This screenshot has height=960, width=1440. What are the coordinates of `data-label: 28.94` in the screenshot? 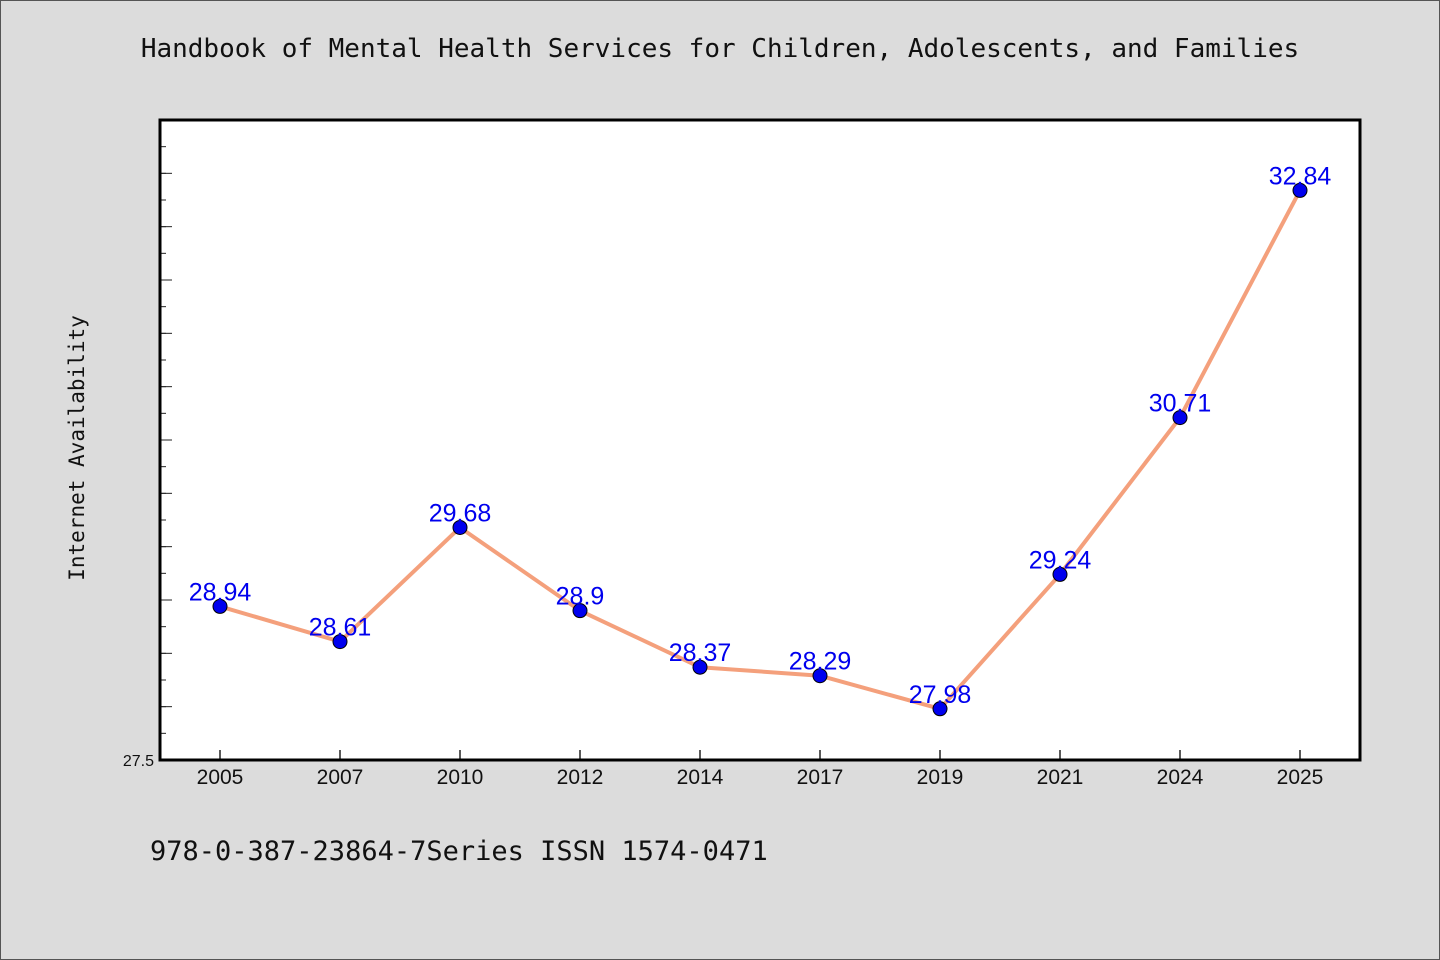 It's located at (220, 592).